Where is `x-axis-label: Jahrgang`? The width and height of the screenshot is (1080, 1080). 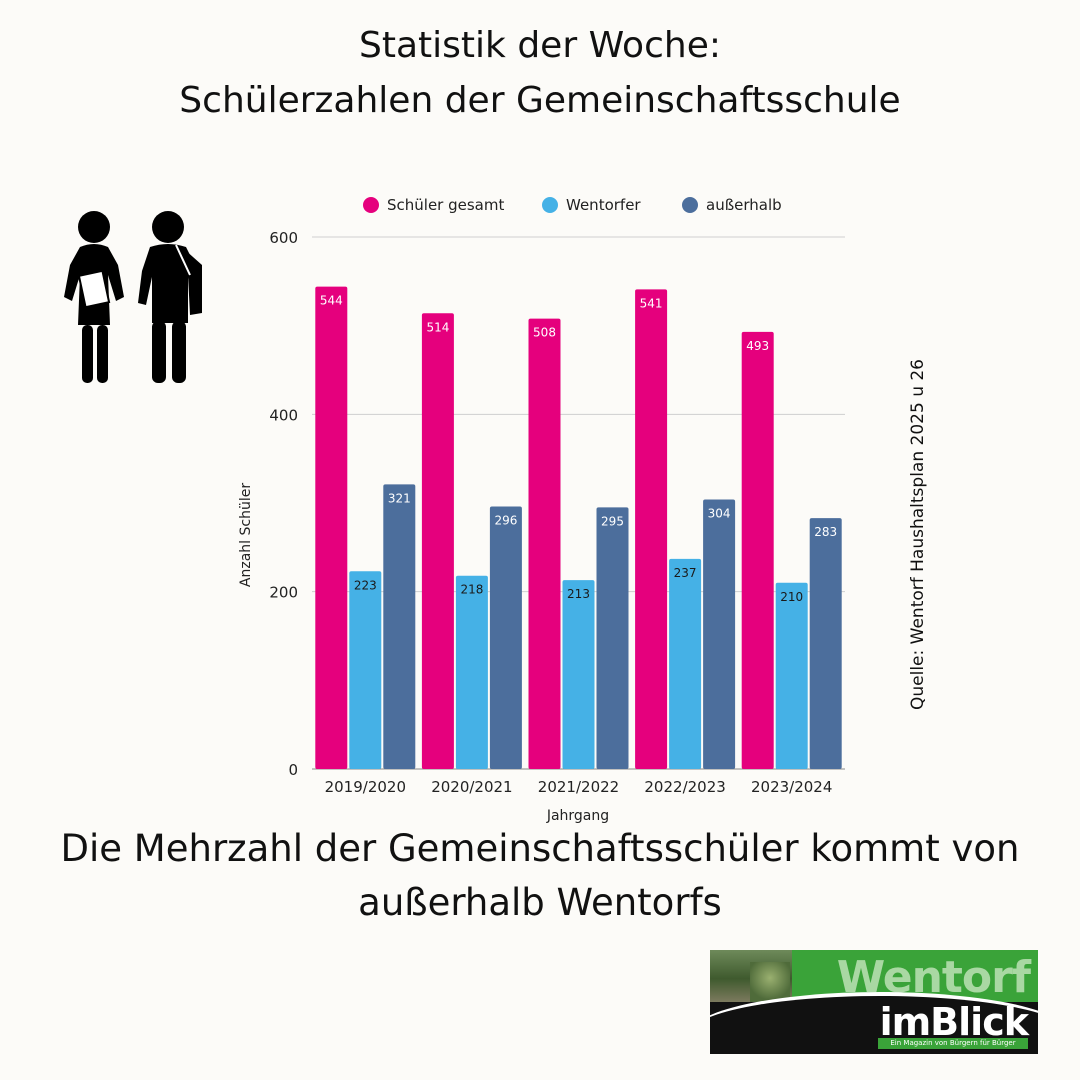 x-axis-label: Jahrgang is located at coordinates (577, 816).